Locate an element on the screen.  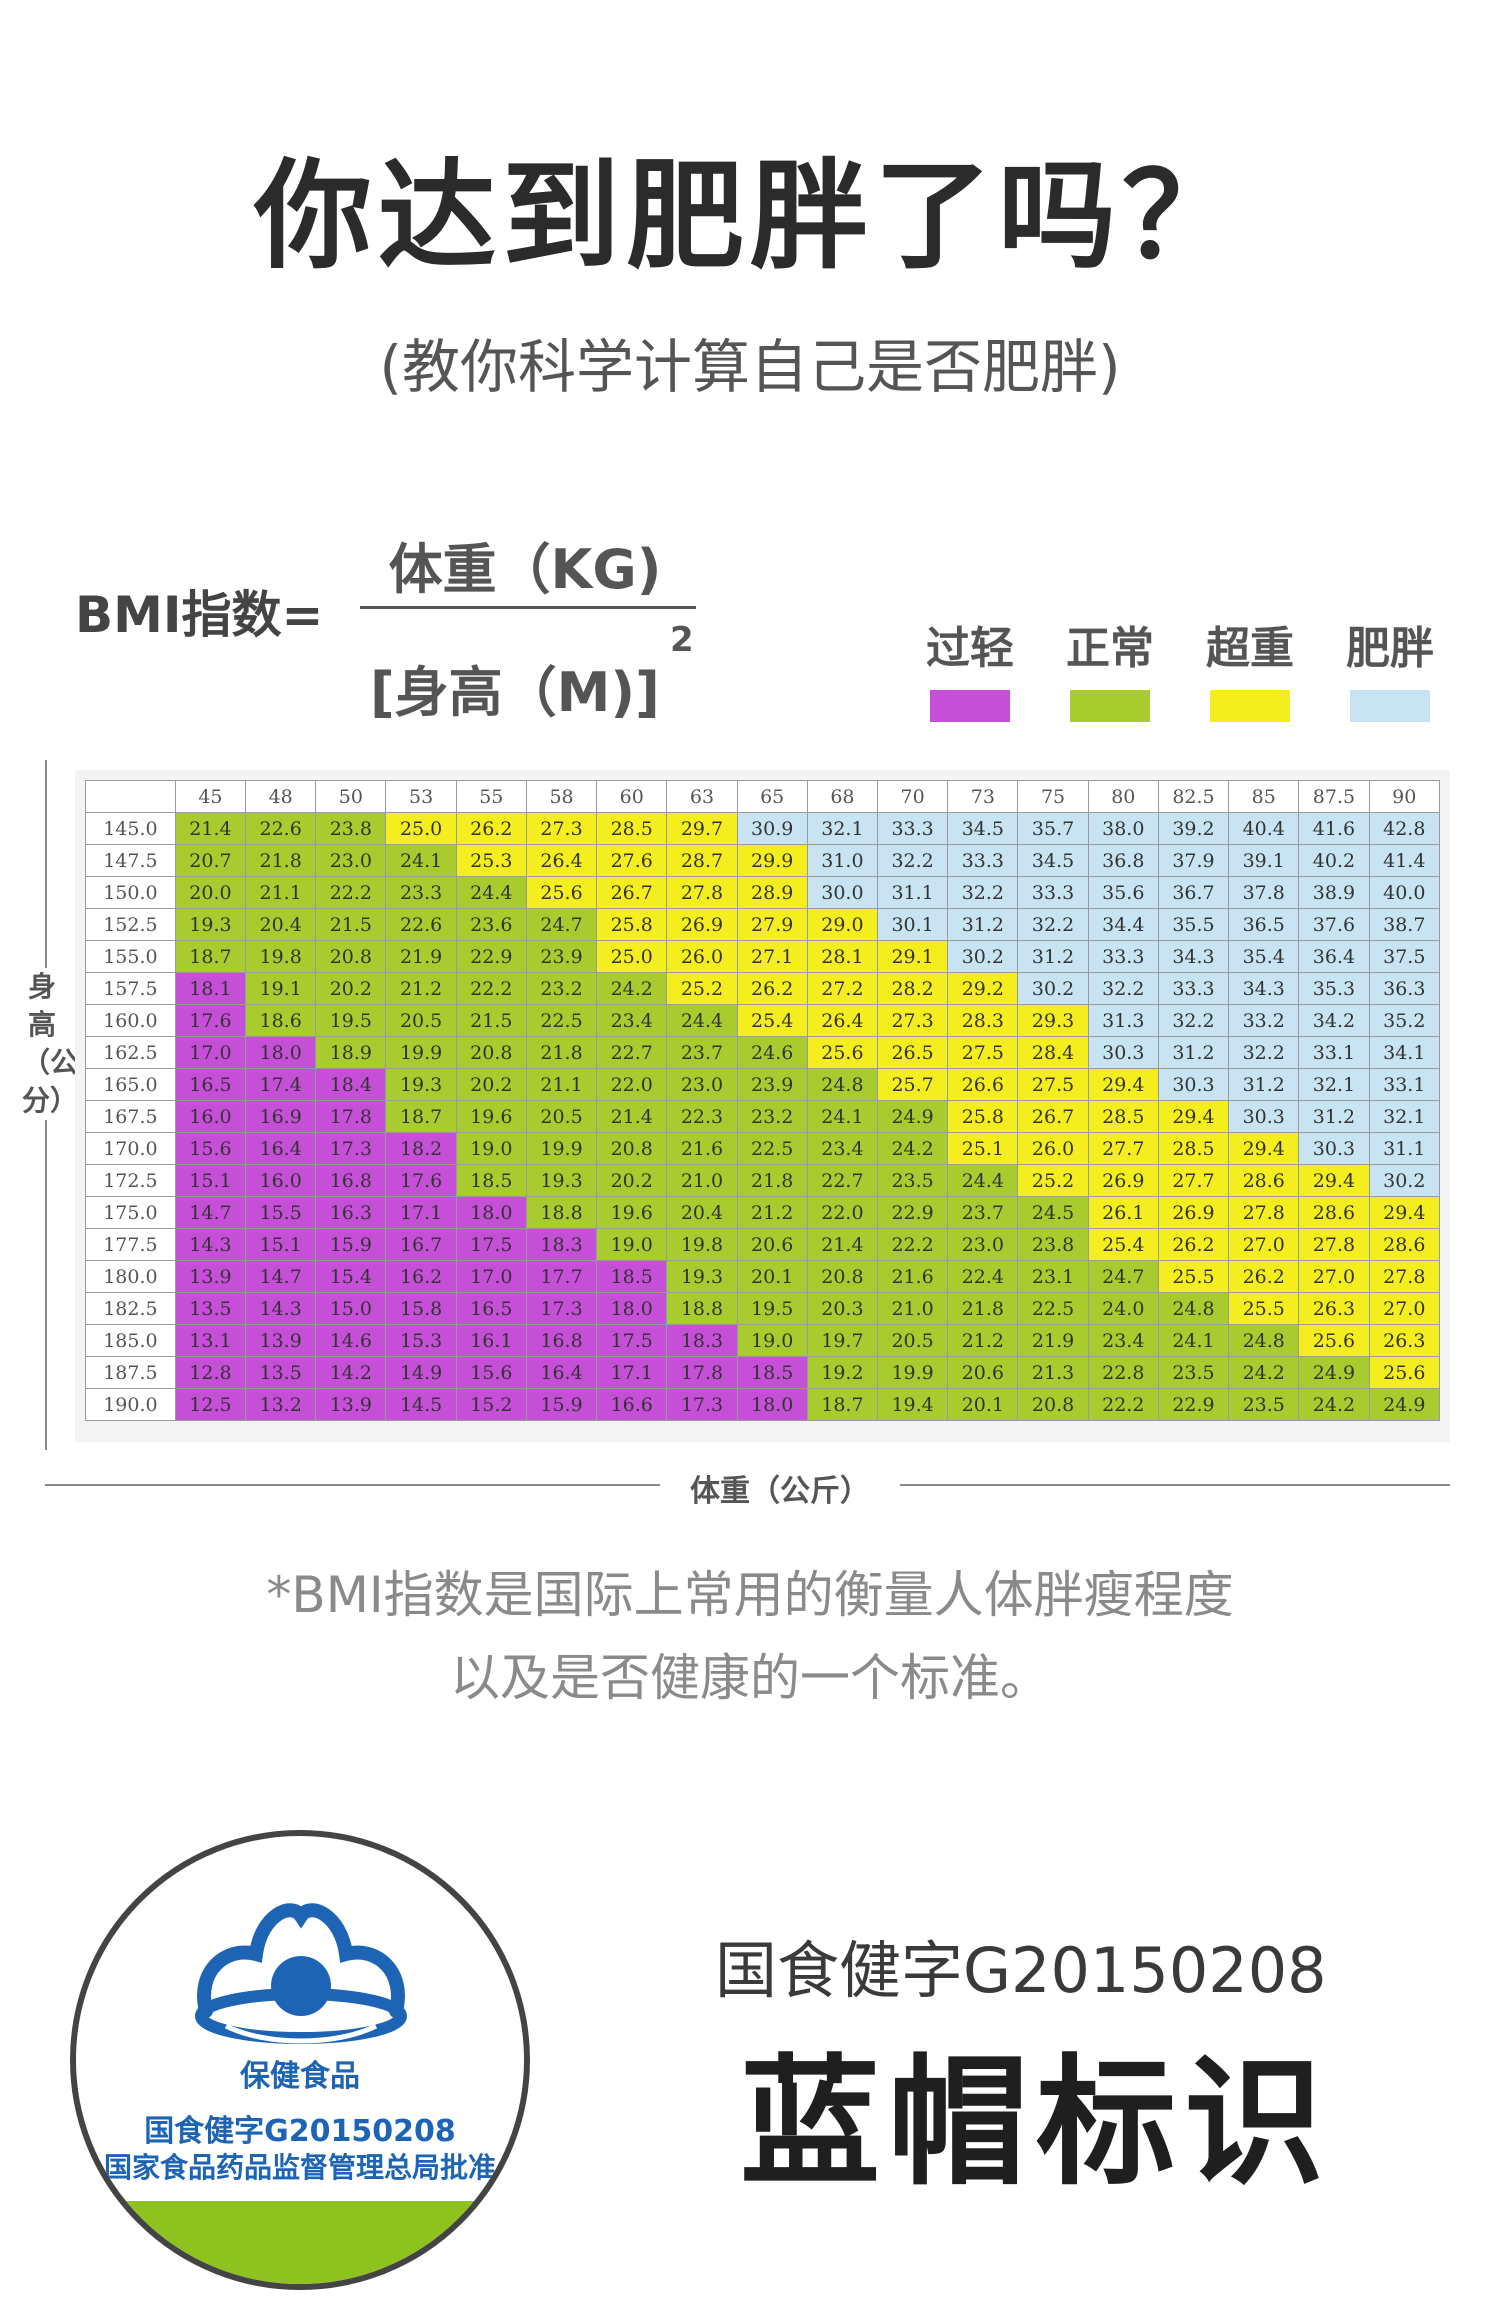
bmi-cell: 19.2 is located at coordinates (842, 1372).